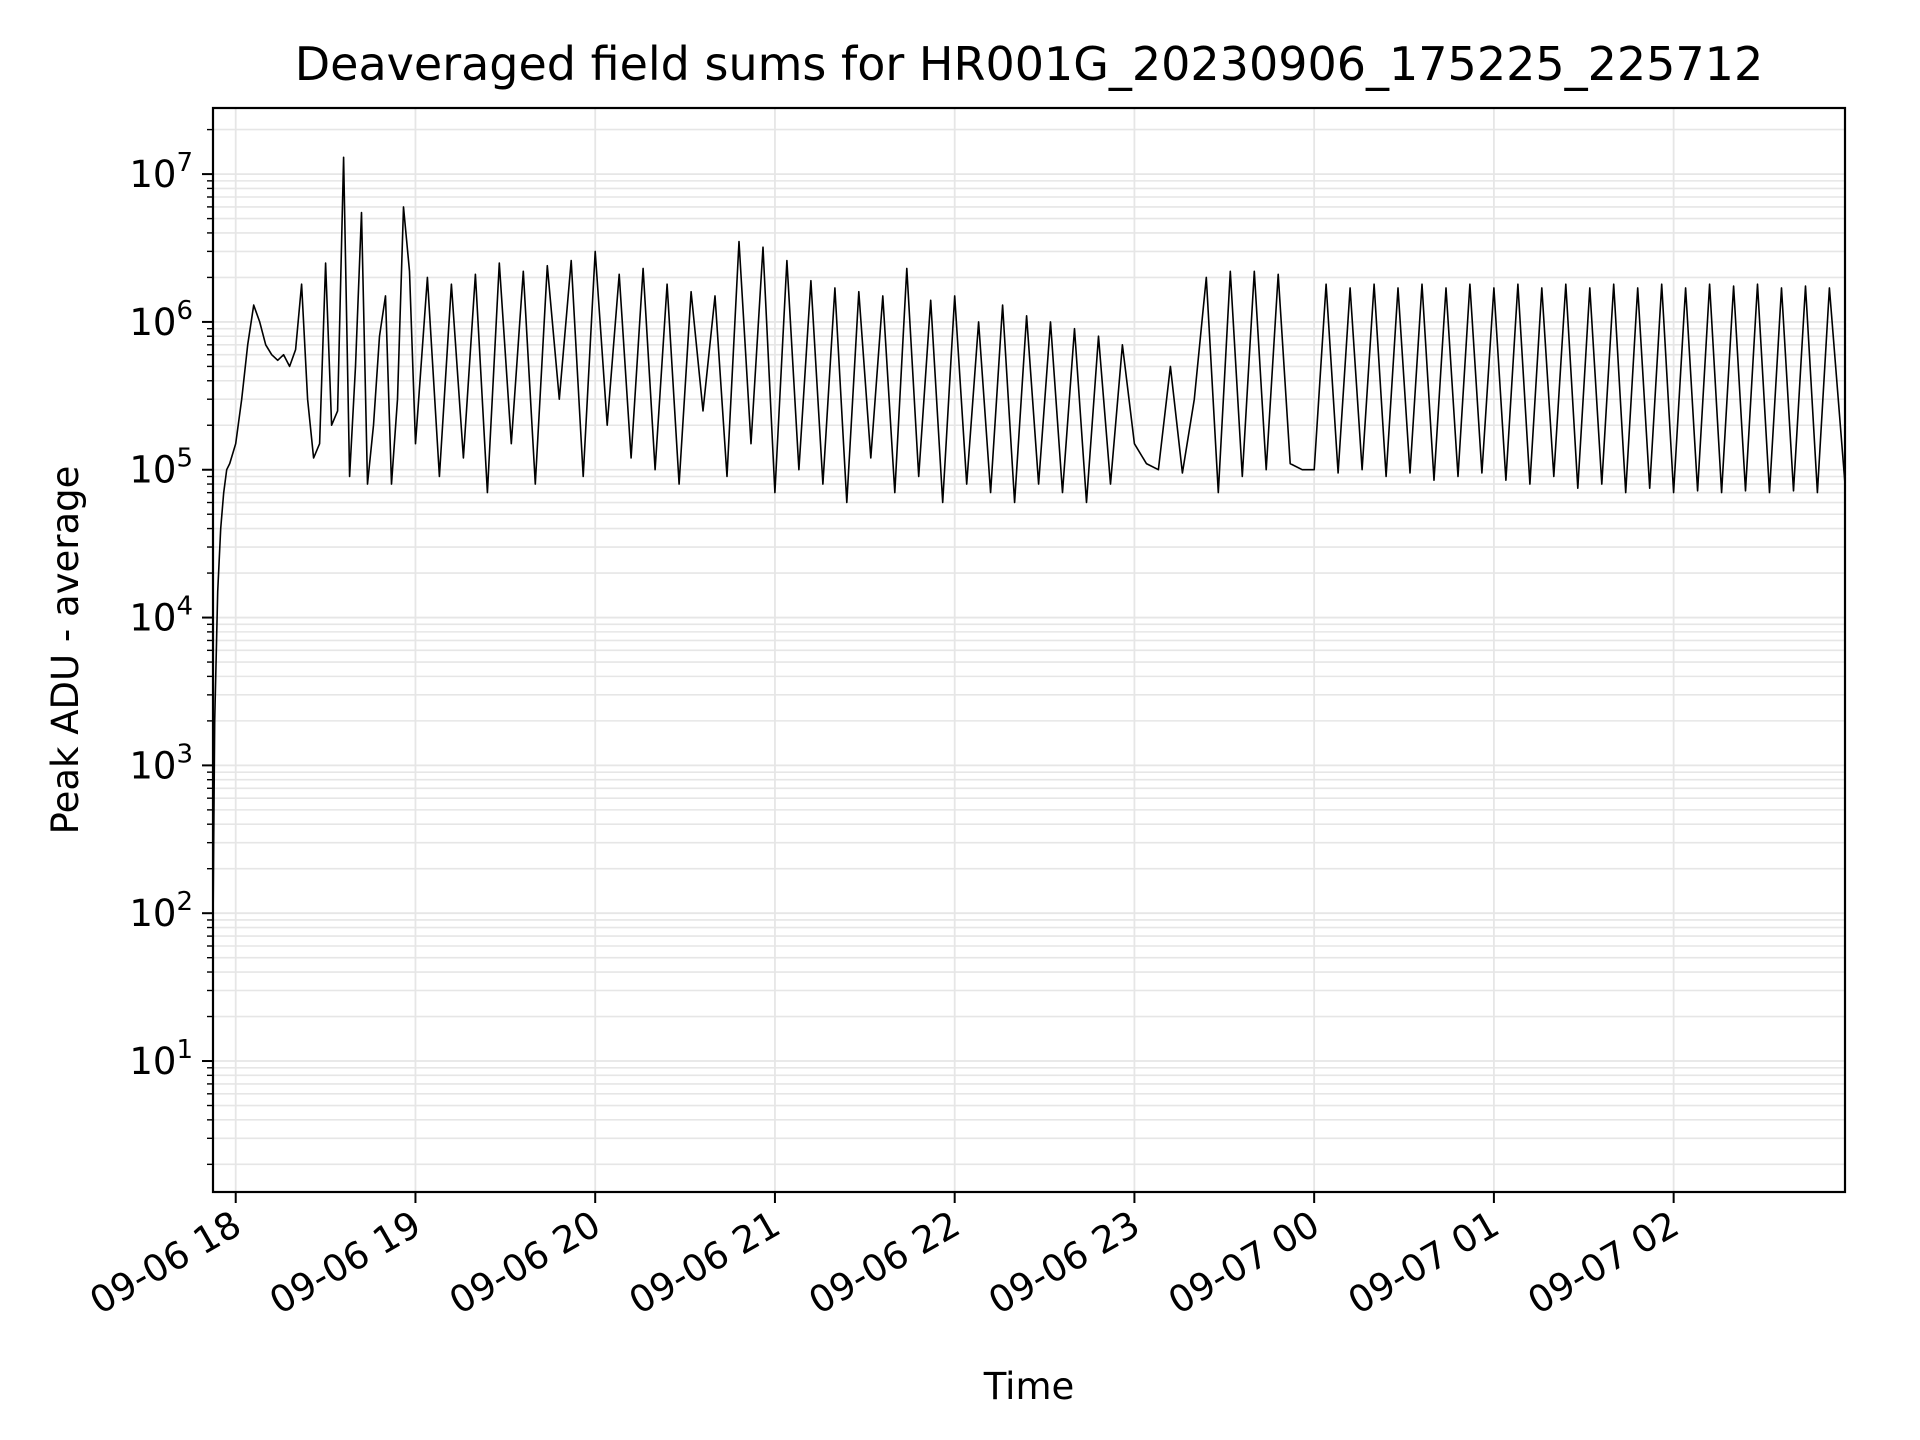  Describe the element at coordinates (161, 616) in the screenshot. I see `y-tick-label: 104` at that location.